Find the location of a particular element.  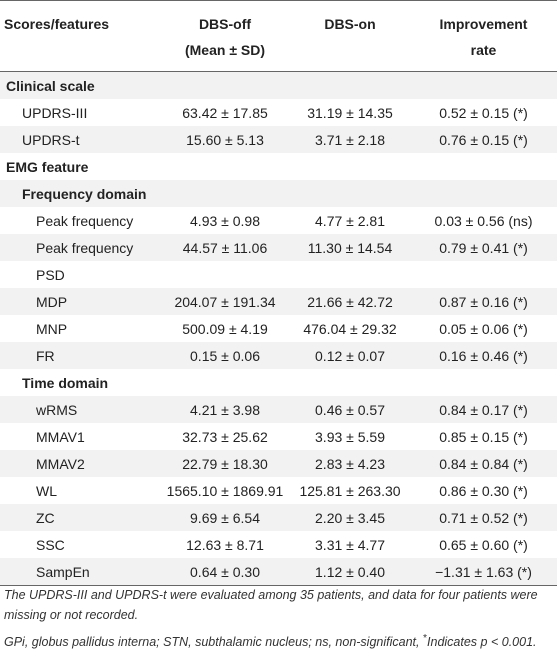

footnote-text: p is located at coordinates (484, 642).